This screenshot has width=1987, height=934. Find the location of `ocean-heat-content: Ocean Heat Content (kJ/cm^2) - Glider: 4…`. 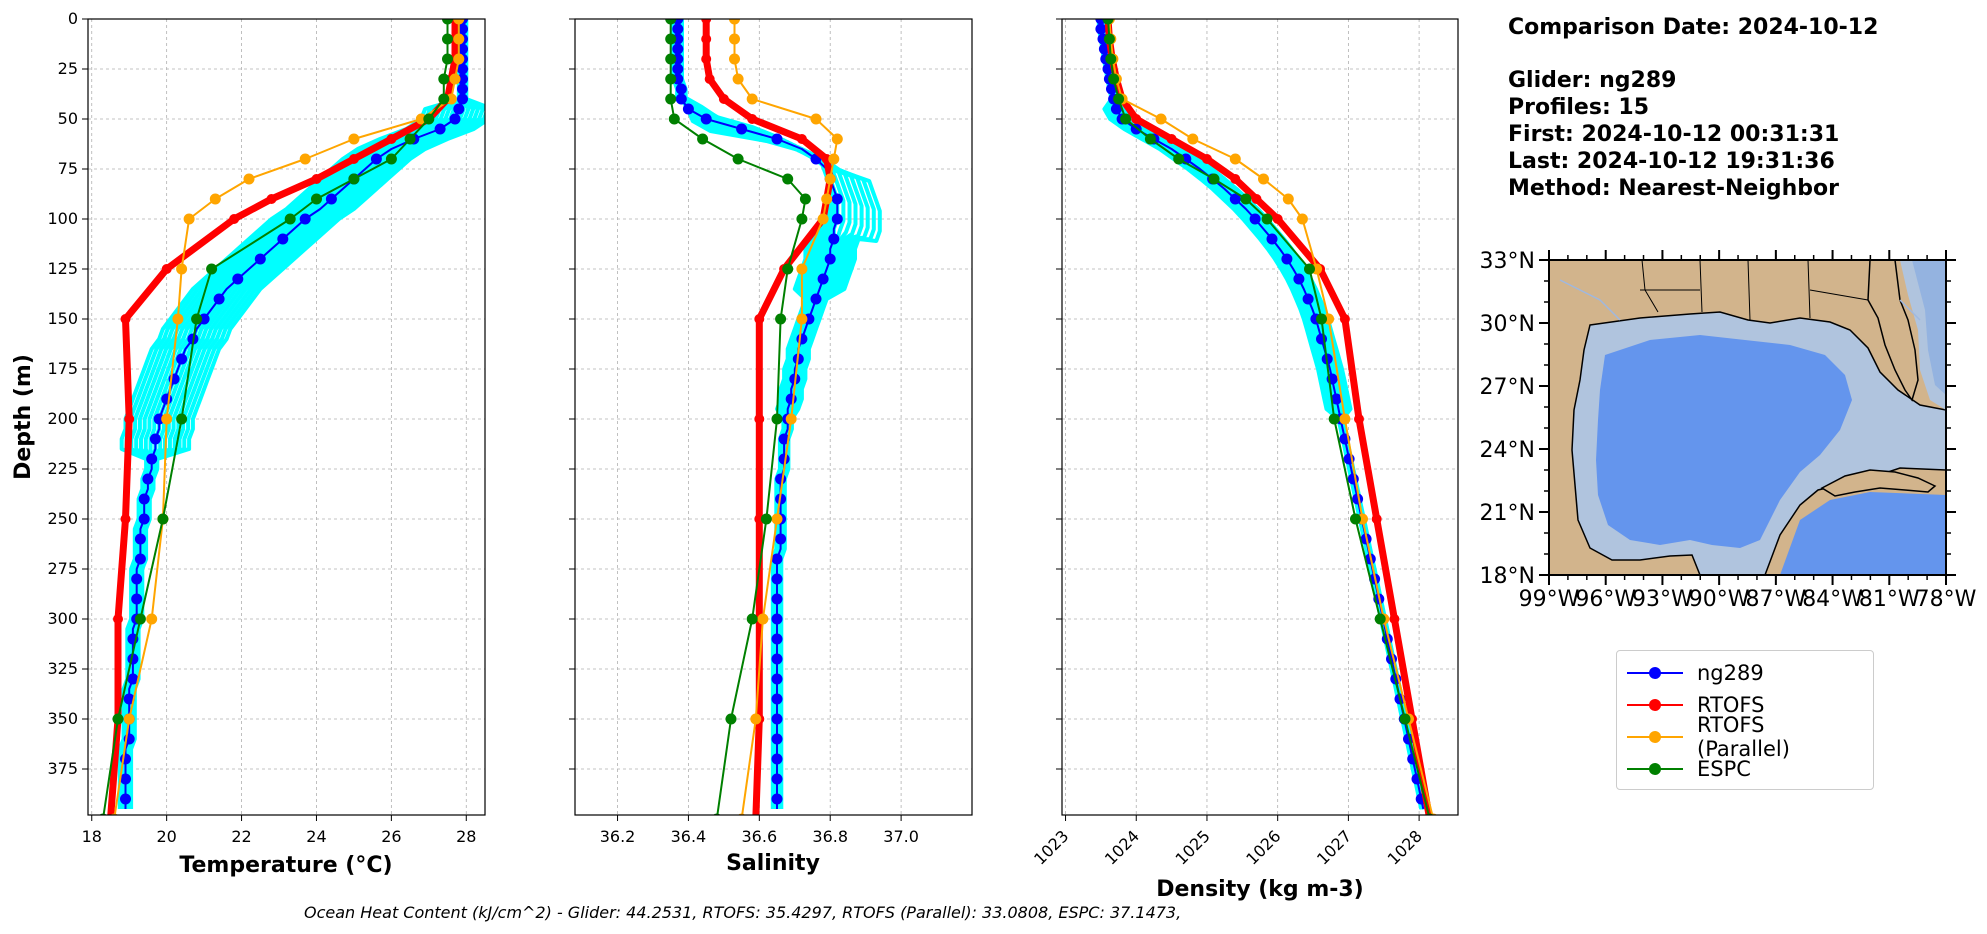

ocean-heat-content: Ocean Heat Content (kJ/cm^2) - Glider: 4… is located at coordinates (743, 912).